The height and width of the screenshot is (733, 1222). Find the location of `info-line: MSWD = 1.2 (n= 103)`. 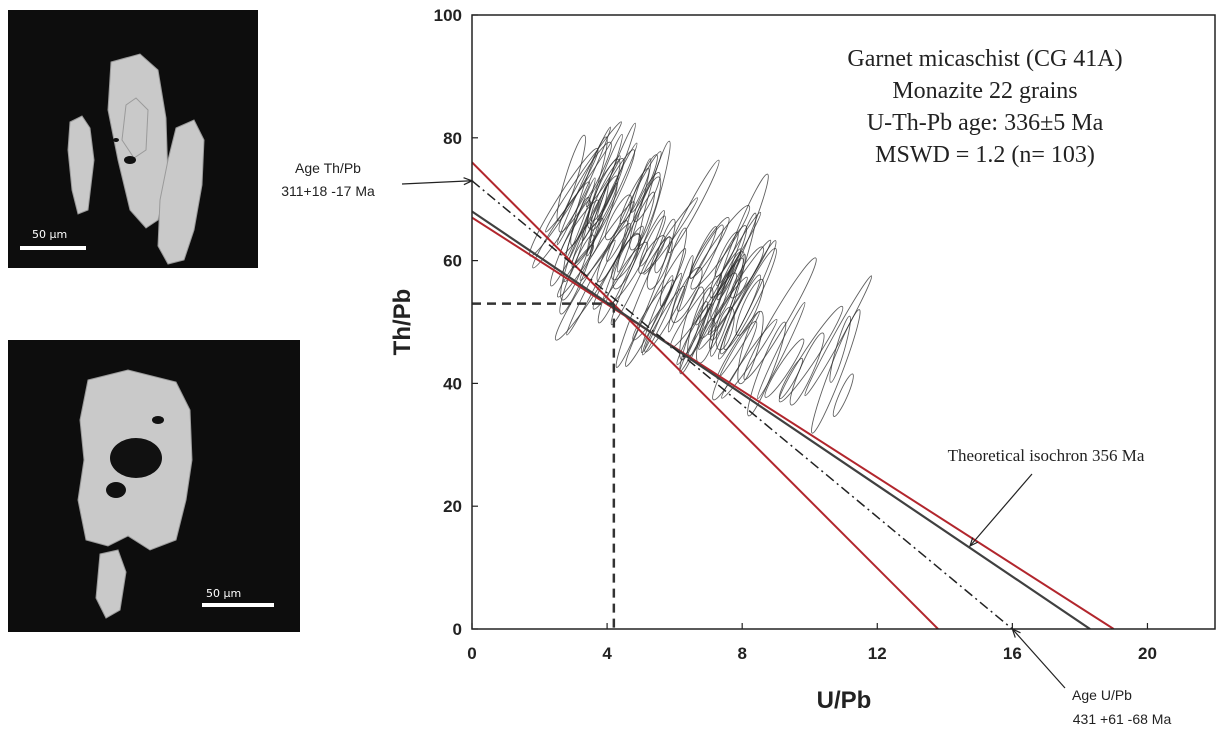

info-line: MSWD = 1.2 (n= 103) is located at coordinates (985, 155).